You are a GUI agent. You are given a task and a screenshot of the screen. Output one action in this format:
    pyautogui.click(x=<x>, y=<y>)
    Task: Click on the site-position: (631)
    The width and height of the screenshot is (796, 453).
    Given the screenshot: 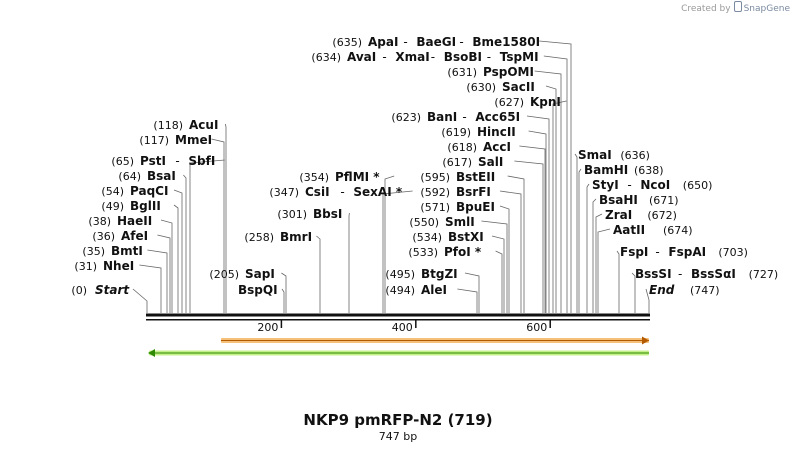 What is the action you would take?
    pyautogui.click(x=462, y=72)
    